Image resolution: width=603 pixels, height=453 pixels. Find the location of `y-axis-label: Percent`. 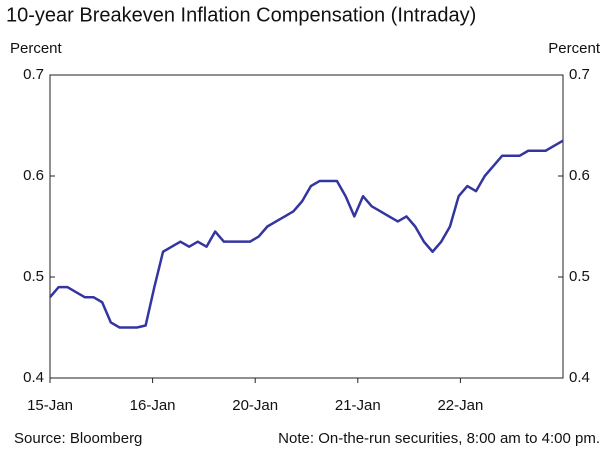

y-axis-label: Percent is located at coordinates (36, 48).